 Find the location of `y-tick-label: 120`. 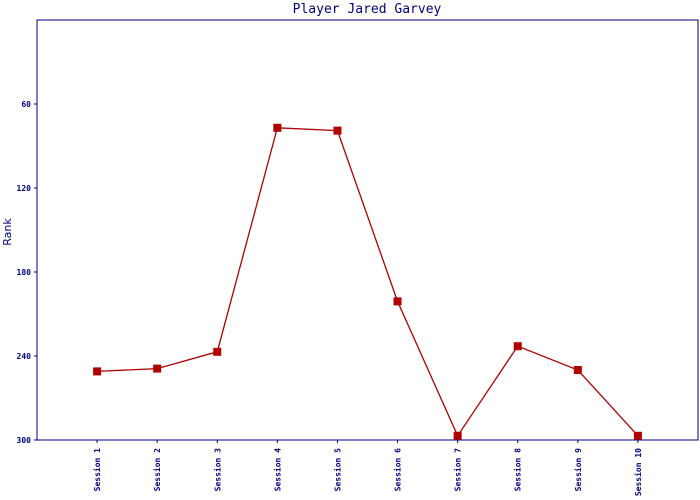

y-tick-label: 120 is located at coordinates (24, 188).